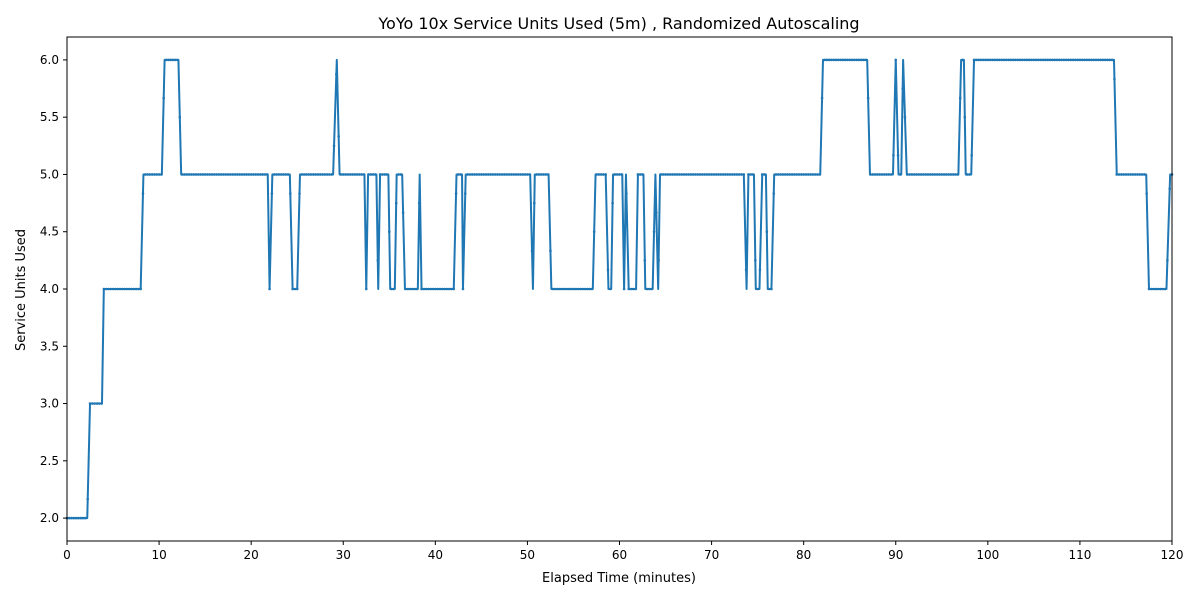 The image size is (1200, 600). Describe the element at coordinates (623, 551) in the screenshot. I see `x-axis: 0 10 20 30 40 50 60 70 80 90 100 110 120` at that location.